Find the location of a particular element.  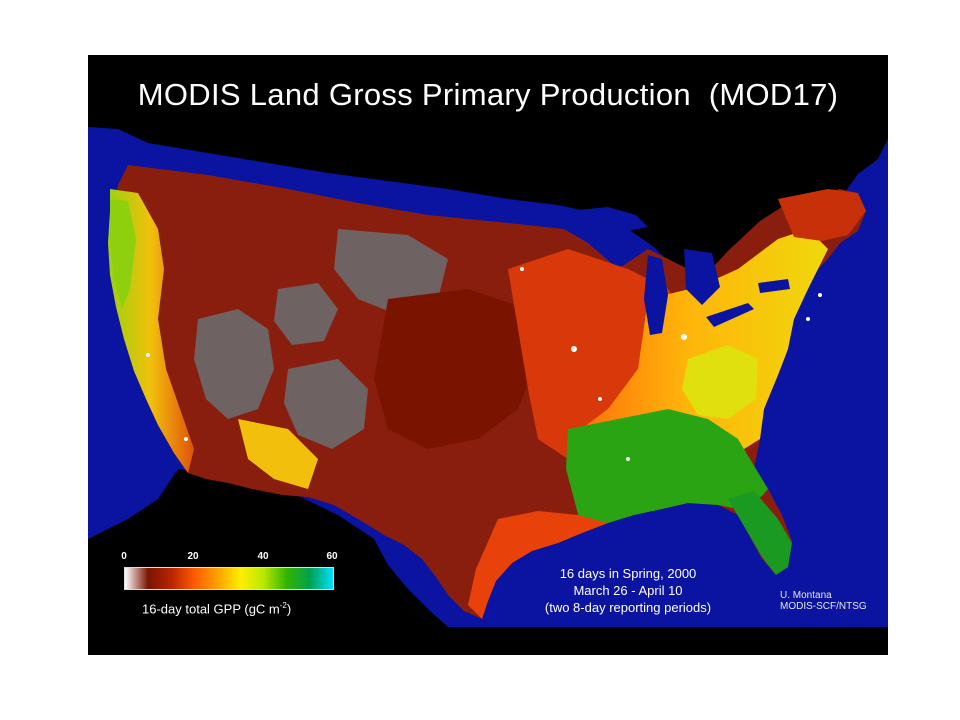

lake-ontario is located at coordinates (774, 286).